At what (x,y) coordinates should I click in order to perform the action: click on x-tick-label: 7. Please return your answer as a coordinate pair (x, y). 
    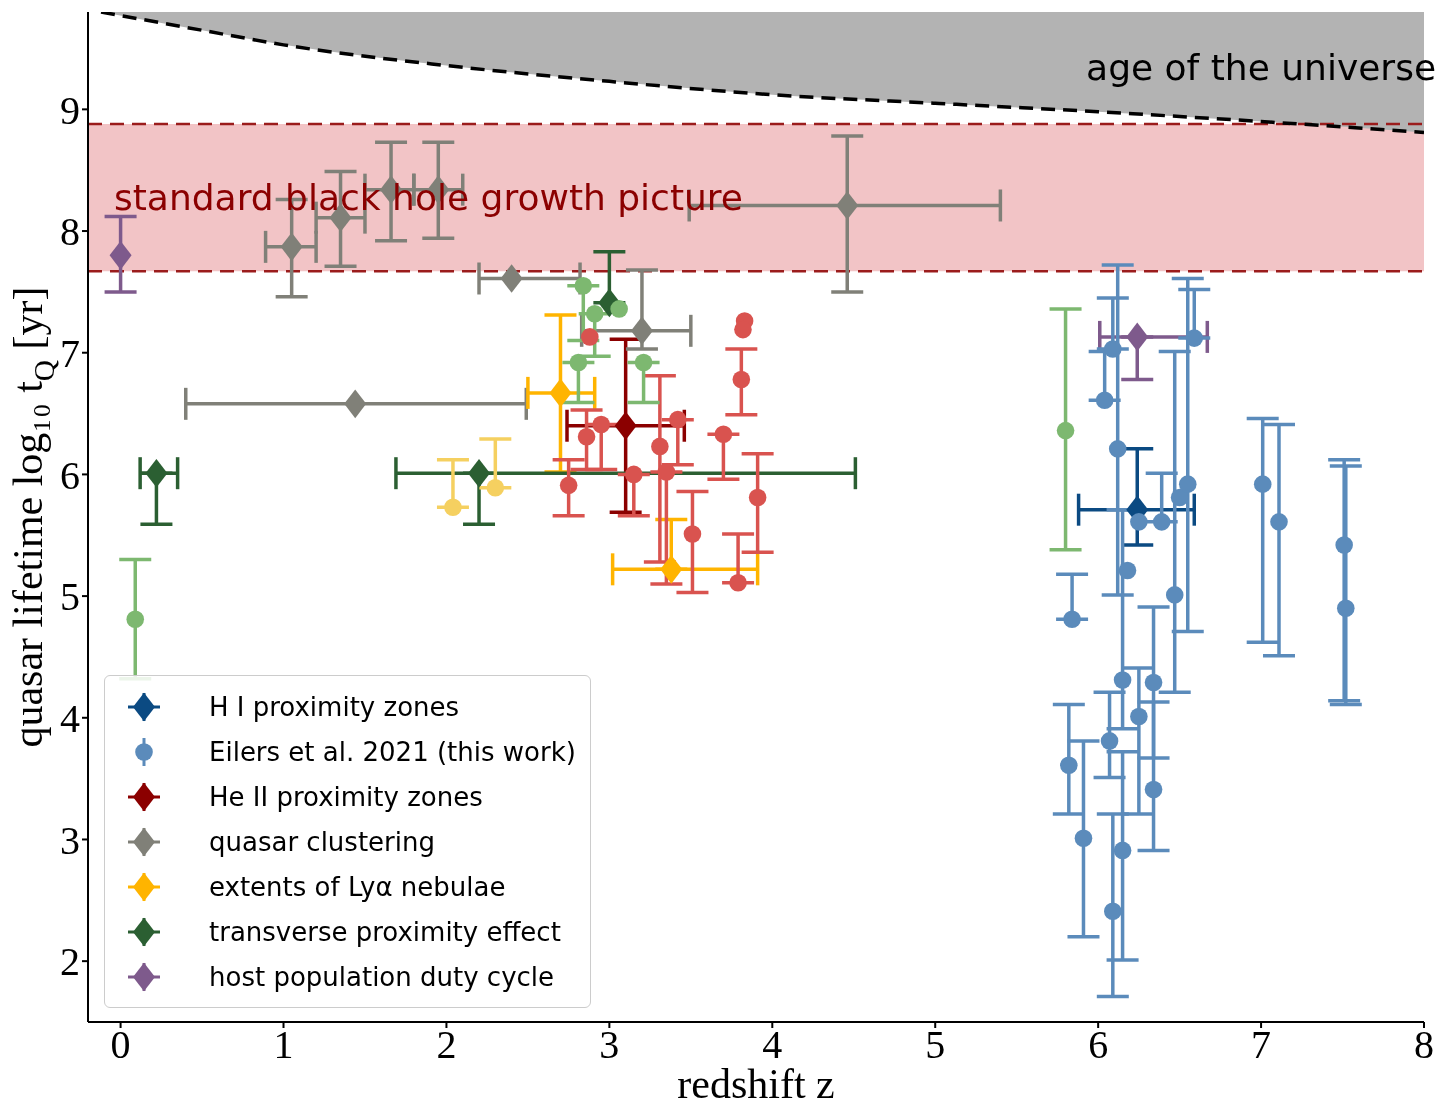
    Looking at the image, I should click on (1261, 1045).